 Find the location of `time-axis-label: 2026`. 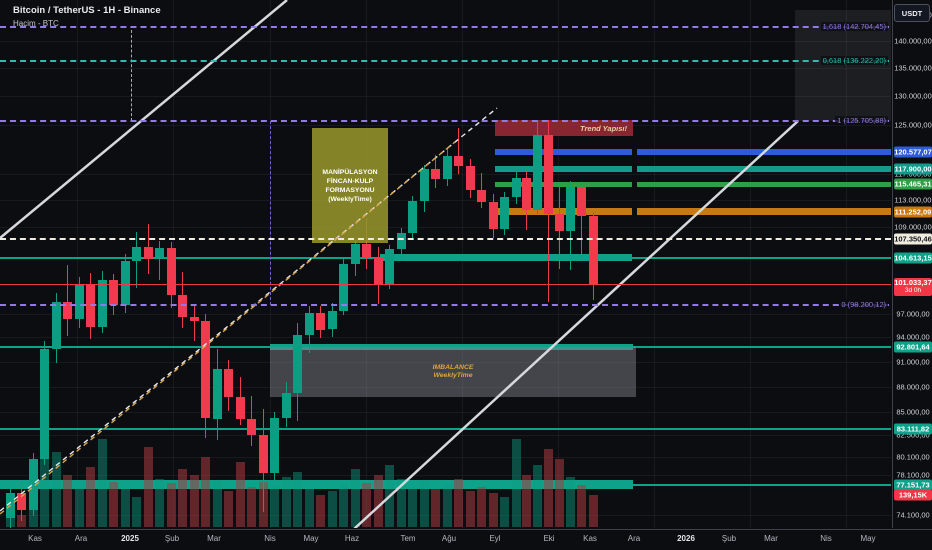

time-axis-label: 2026 is located at coordinates (686, 538).